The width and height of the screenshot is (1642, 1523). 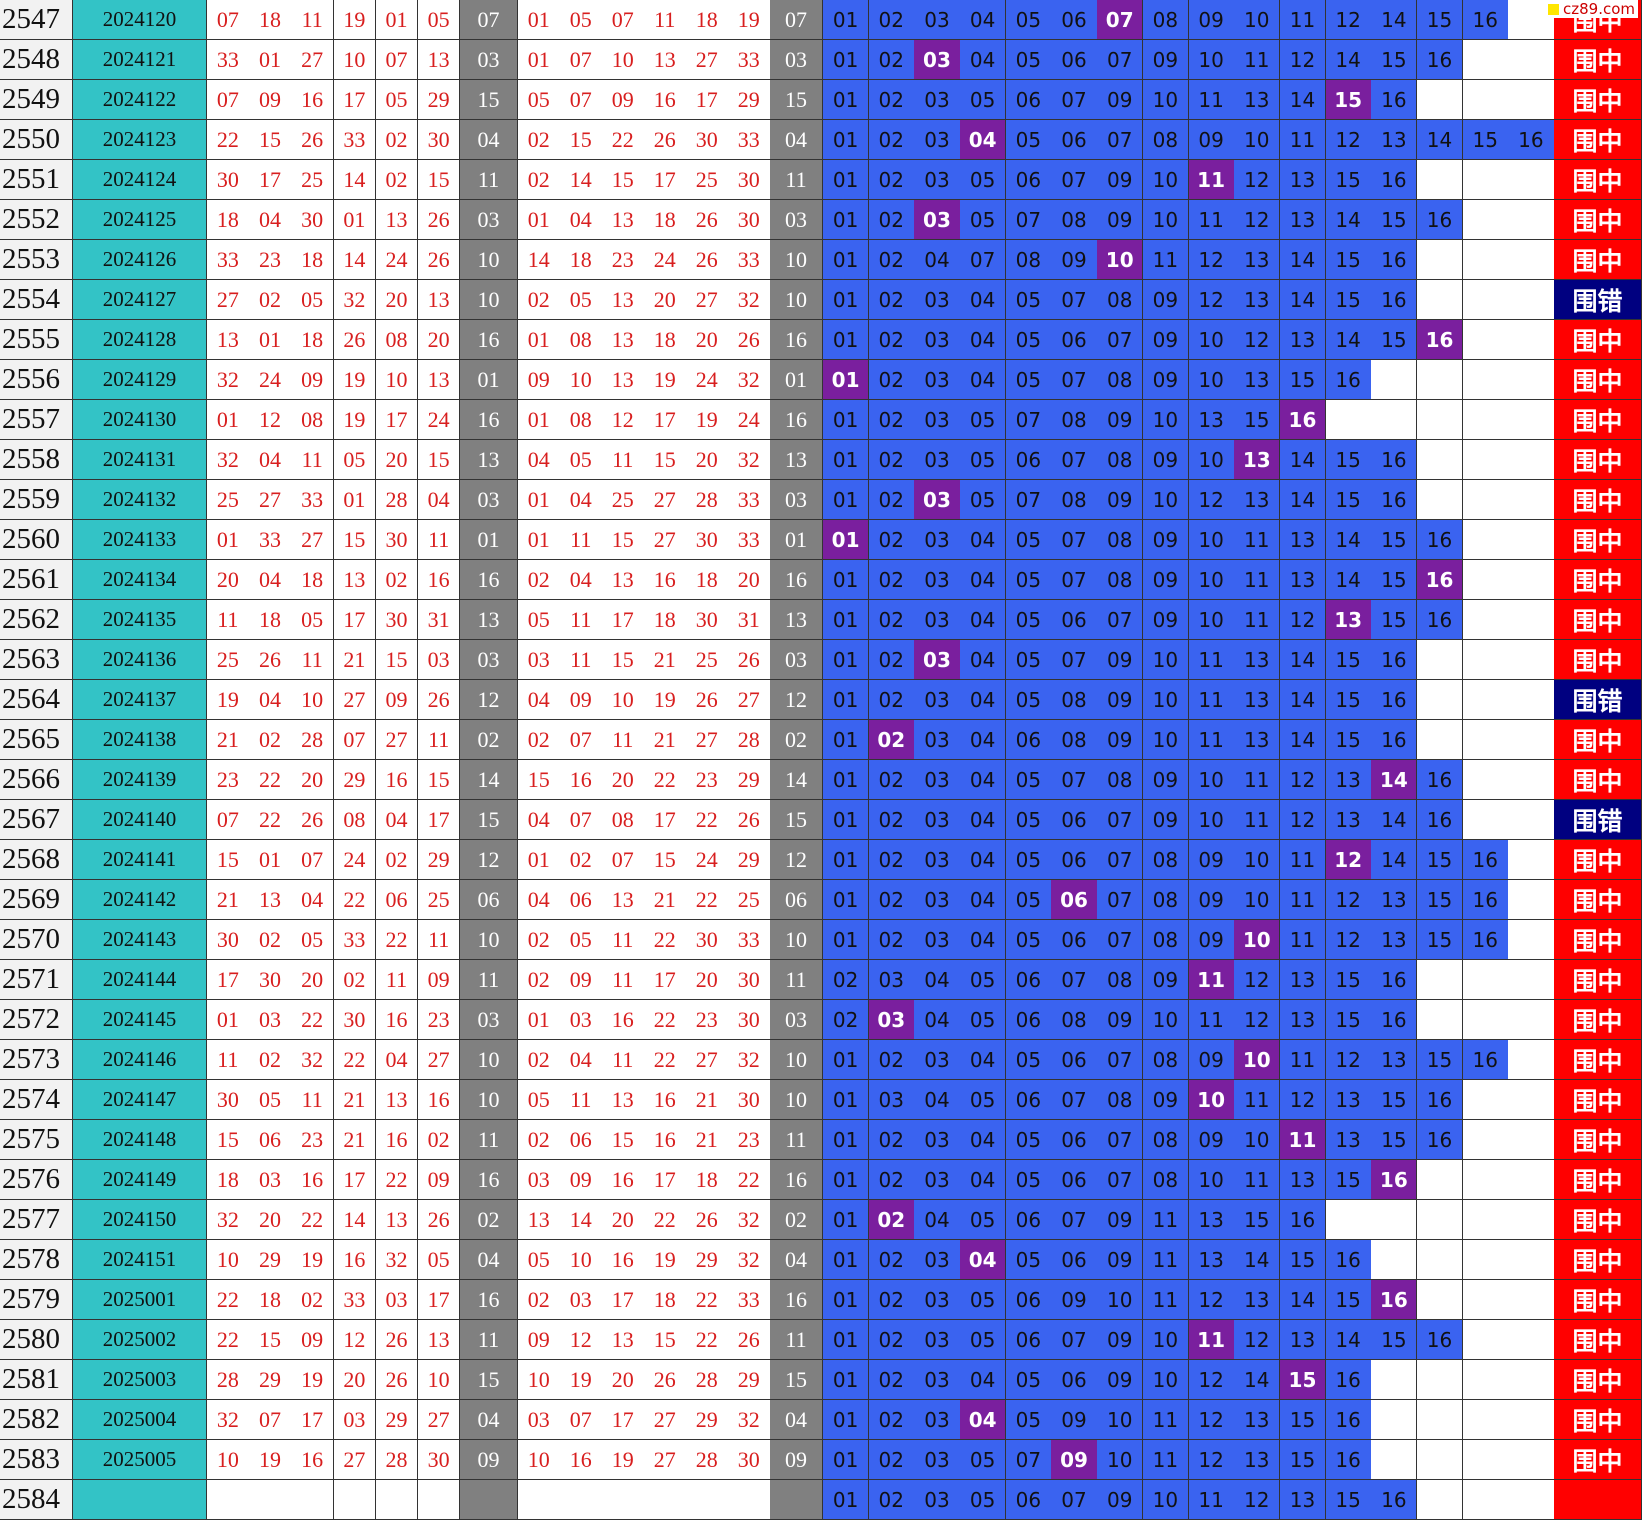 What do you see at coordinates (581, 1380) in the screenshot?
I see `sorted-number: 19` at bounding box center [581, 1380].